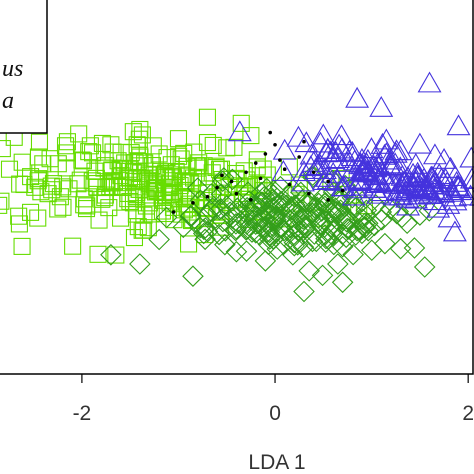 This screenshot has width=474, height=474. I want to click on legend-box, so click(24, 67).